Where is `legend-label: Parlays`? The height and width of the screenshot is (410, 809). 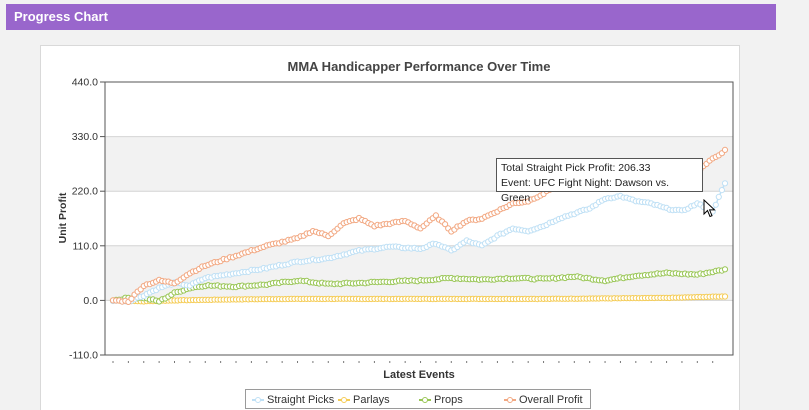 legend-label: Parlays is located at coordinates (371, 400).